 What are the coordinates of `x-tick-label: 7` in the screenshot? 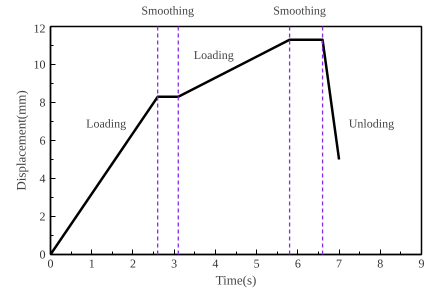 It's located at (339, 263).